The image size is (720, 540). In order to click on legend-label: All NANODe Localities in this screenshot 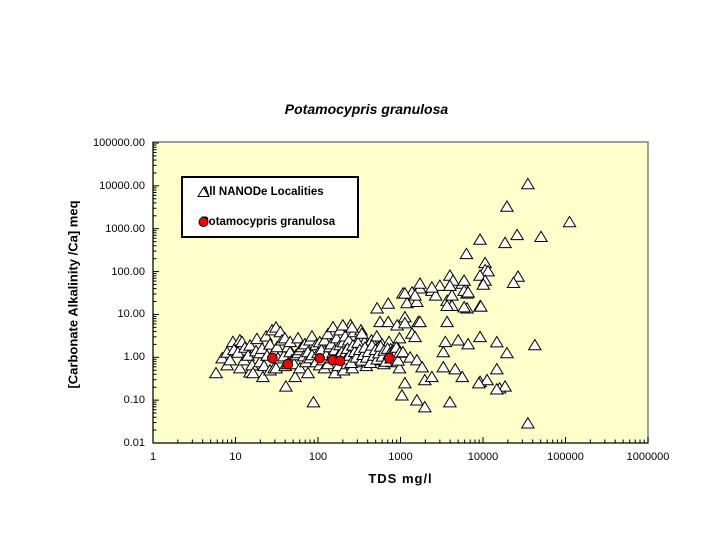, I will do `click(262, 192)`.